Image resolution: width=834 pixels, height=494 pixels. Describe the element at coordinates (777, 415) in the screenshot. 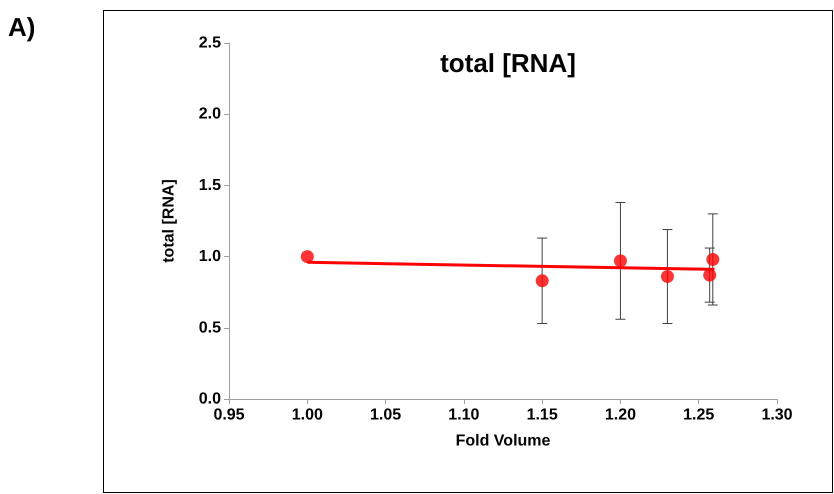

I see `x-tick-label: 1.30` at that location.